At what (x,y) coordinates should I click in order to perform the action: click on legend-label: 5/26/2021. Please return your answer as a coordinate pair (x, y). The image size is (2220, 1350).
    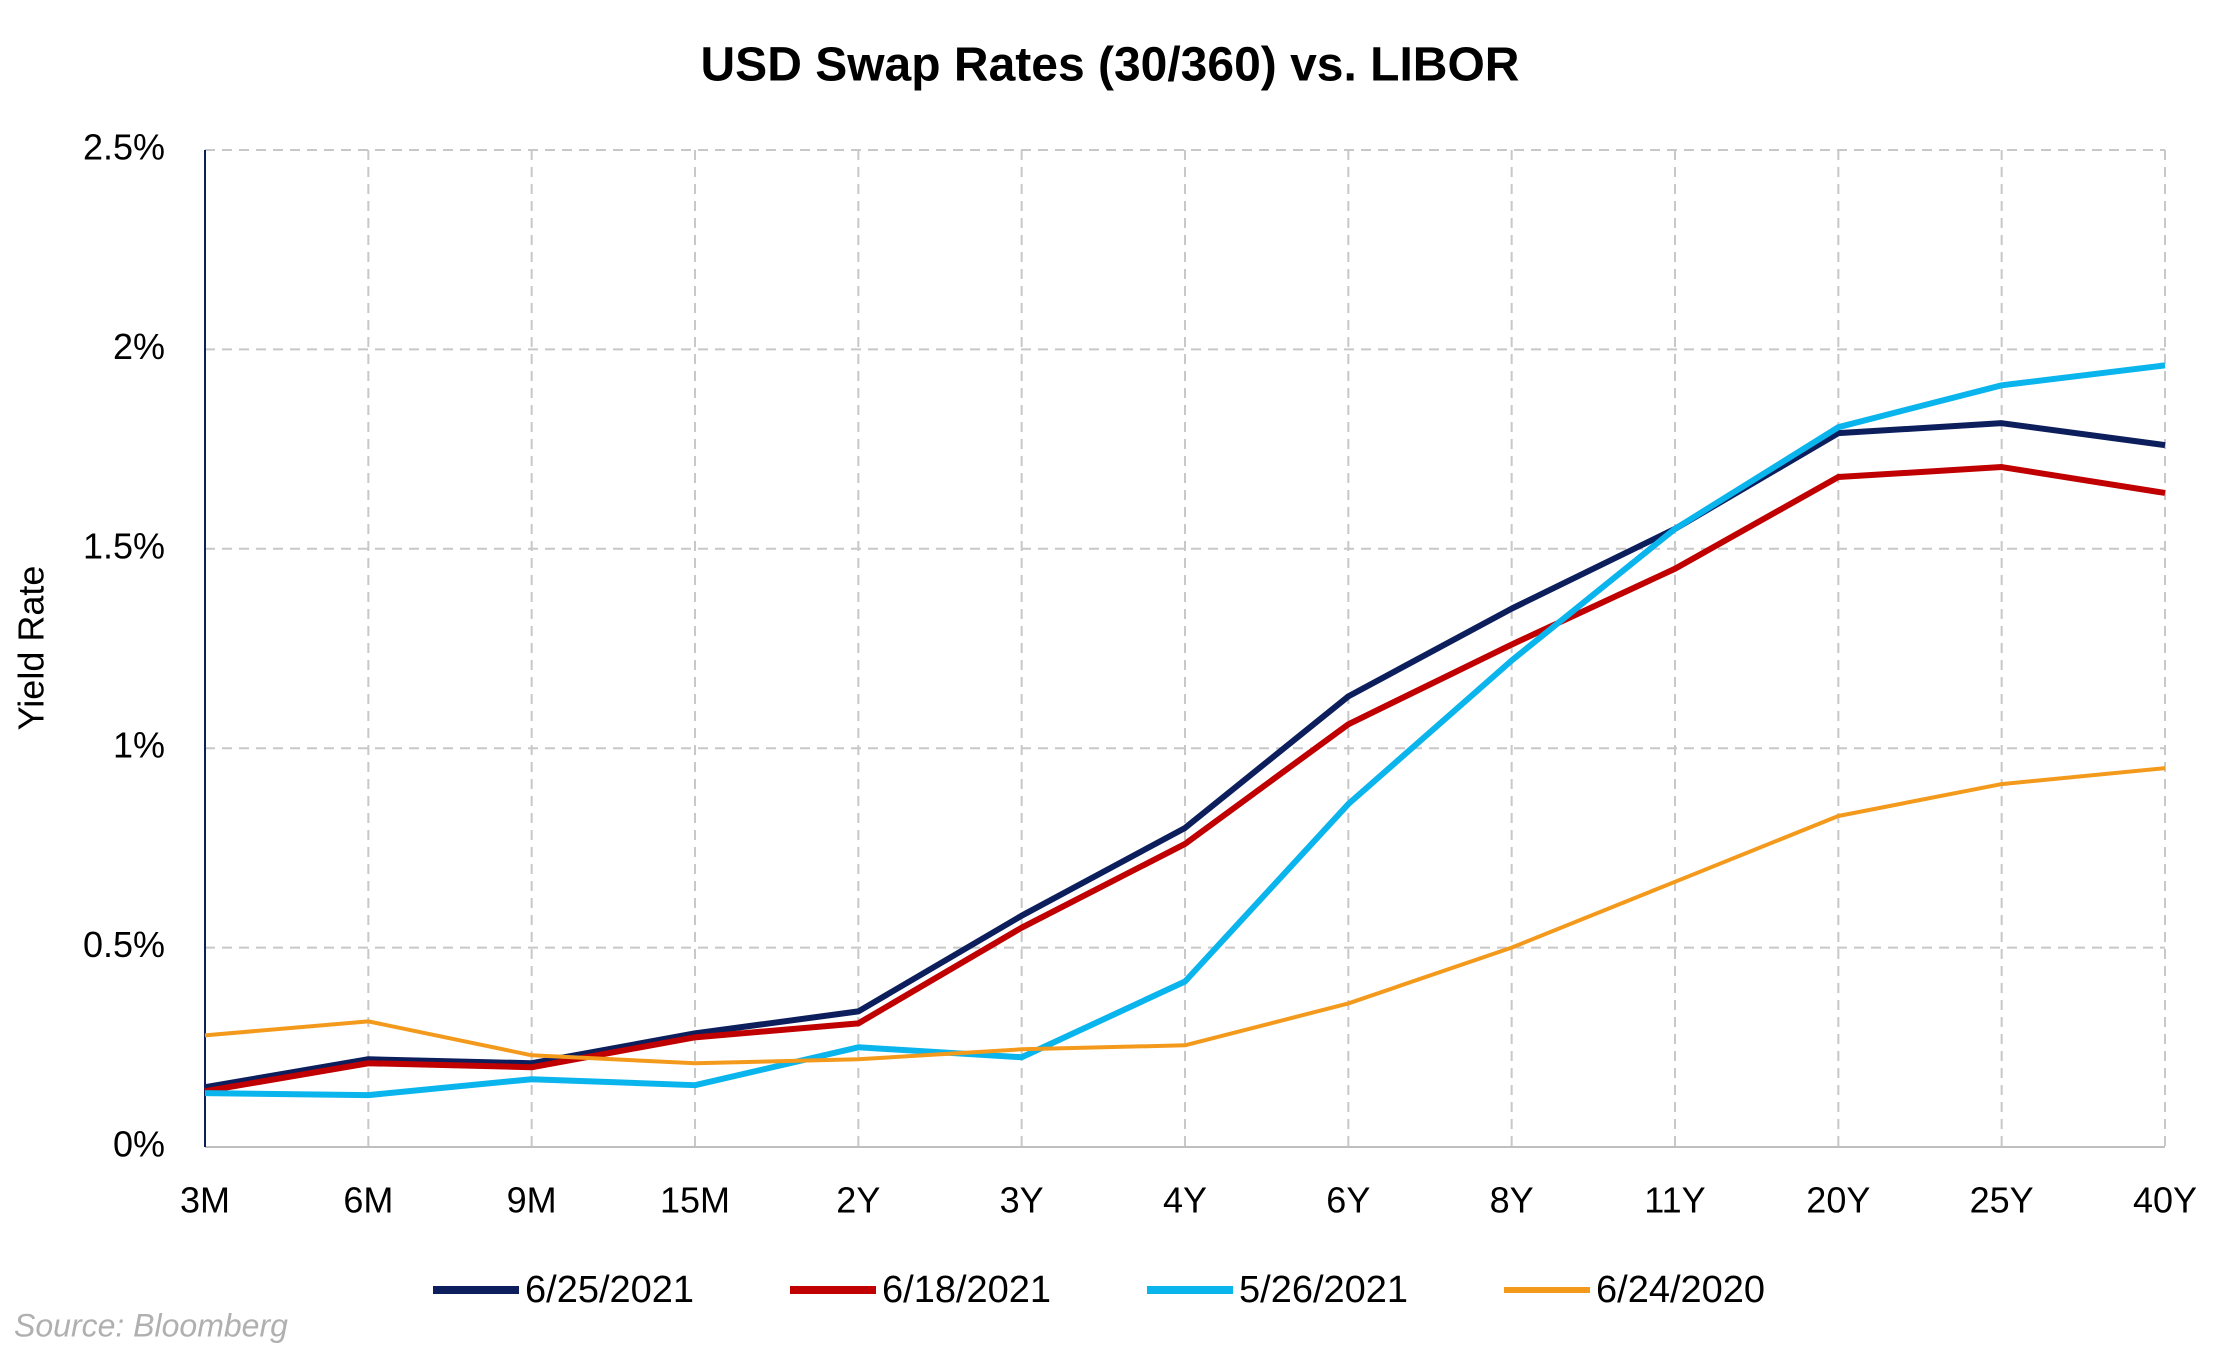
    Looking at the image, I should click on (1323, 1290).